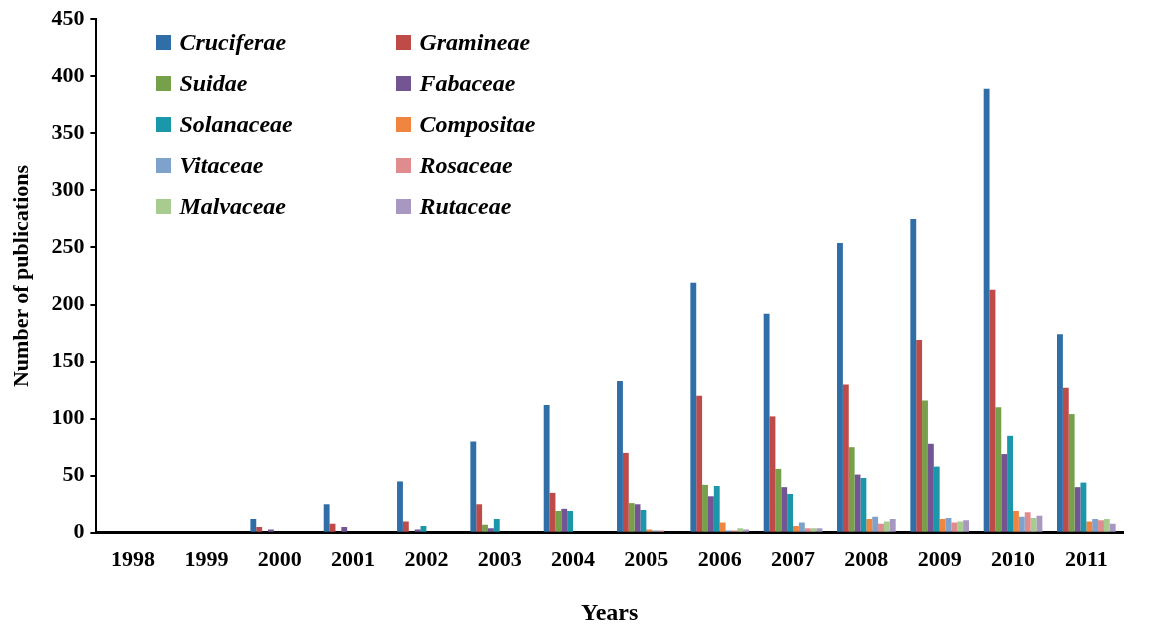 This screenshot has width=1153, height=637. I want to click on x-tick-label: 2005, so click(646, 558).